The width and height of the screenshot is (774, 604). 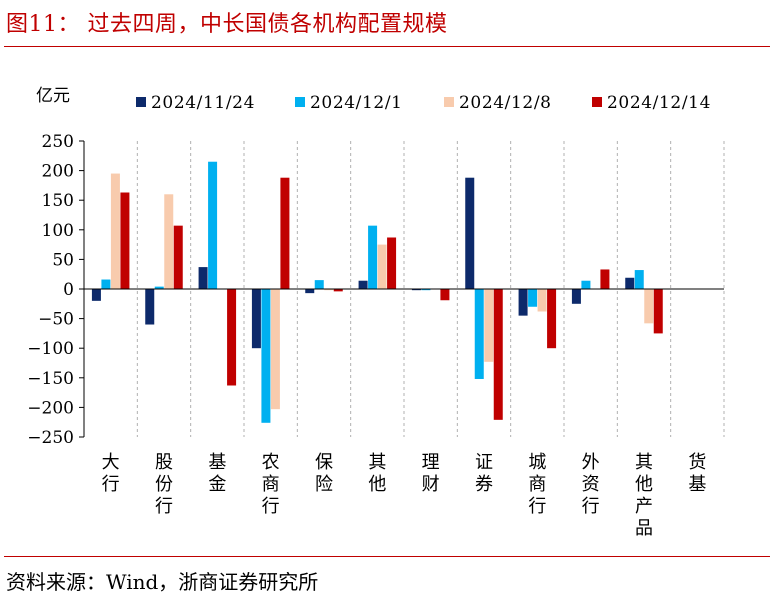 I want to click on legend-label: 2024/11/24, so click(x=203, y=103).